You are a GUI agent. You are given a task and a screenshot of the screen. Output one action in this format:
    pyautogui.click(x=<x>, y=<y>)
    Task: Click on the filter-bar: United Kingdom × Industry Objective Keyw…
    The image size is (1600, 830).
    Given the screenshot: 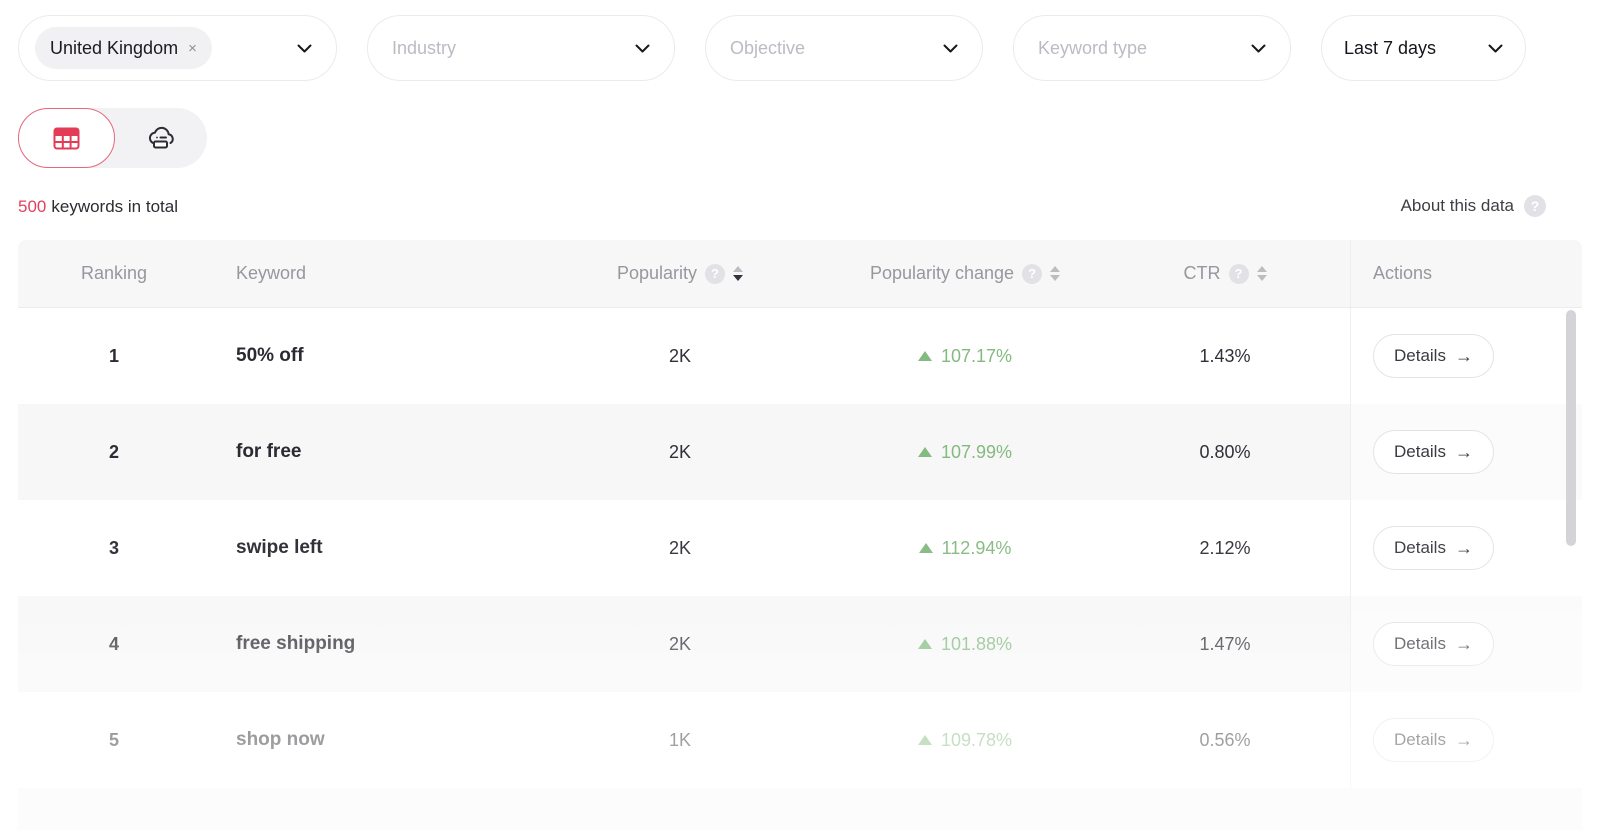 What is the action you would take?
    pyautogui.click(x=772, y=48)
    